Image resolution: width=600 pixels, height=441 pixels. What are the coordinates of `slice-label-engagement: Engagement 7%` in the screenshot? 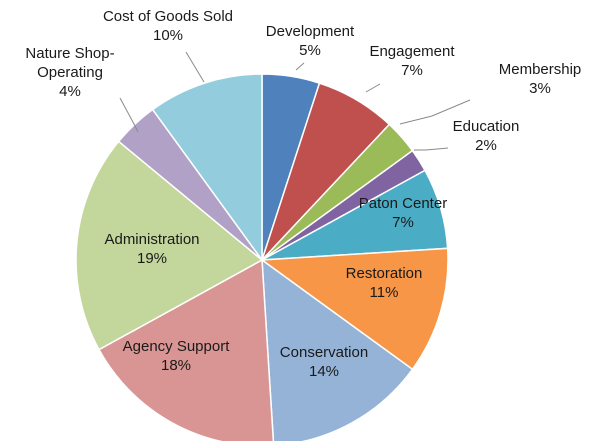 It's located at (412, 61).